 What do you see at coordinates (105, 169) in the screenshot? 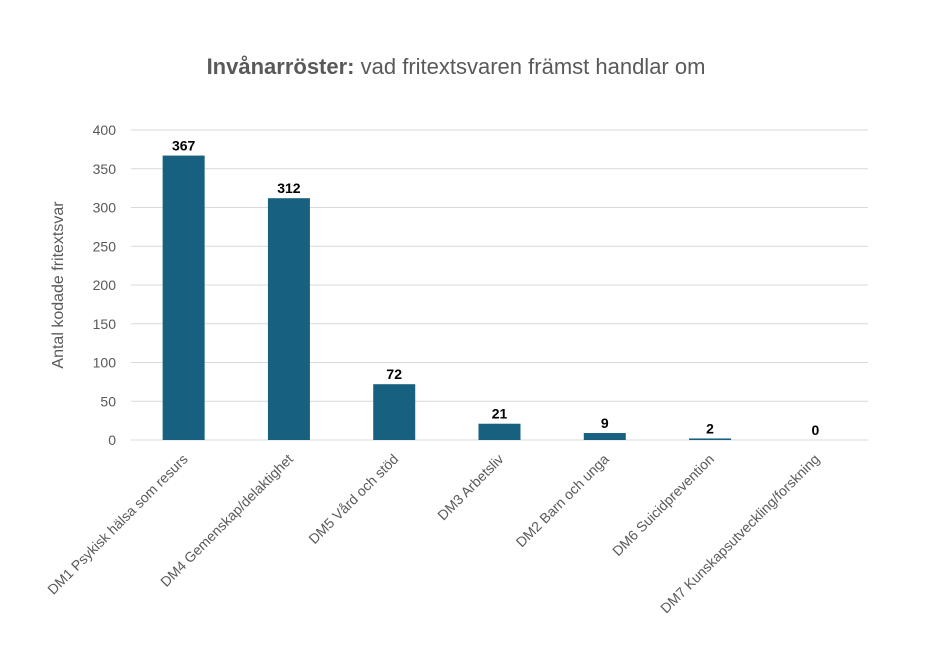
I see `y-tick-label: 350` at bounding box center [105, 169].